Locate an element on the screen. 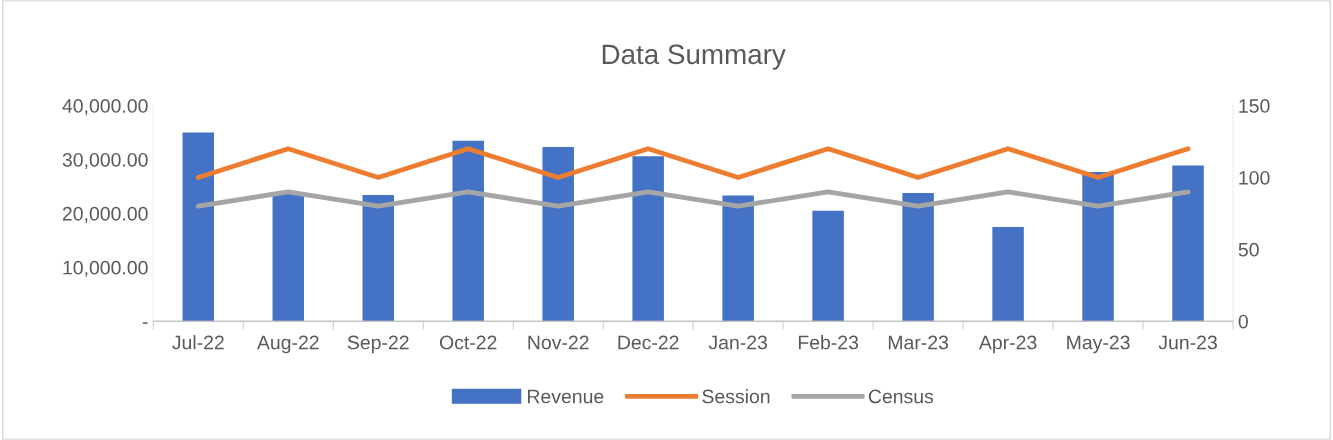 The width and height of the screenshot is (1333, 440). y2-tick-label: 50 is located at coordinates (1248, 249).